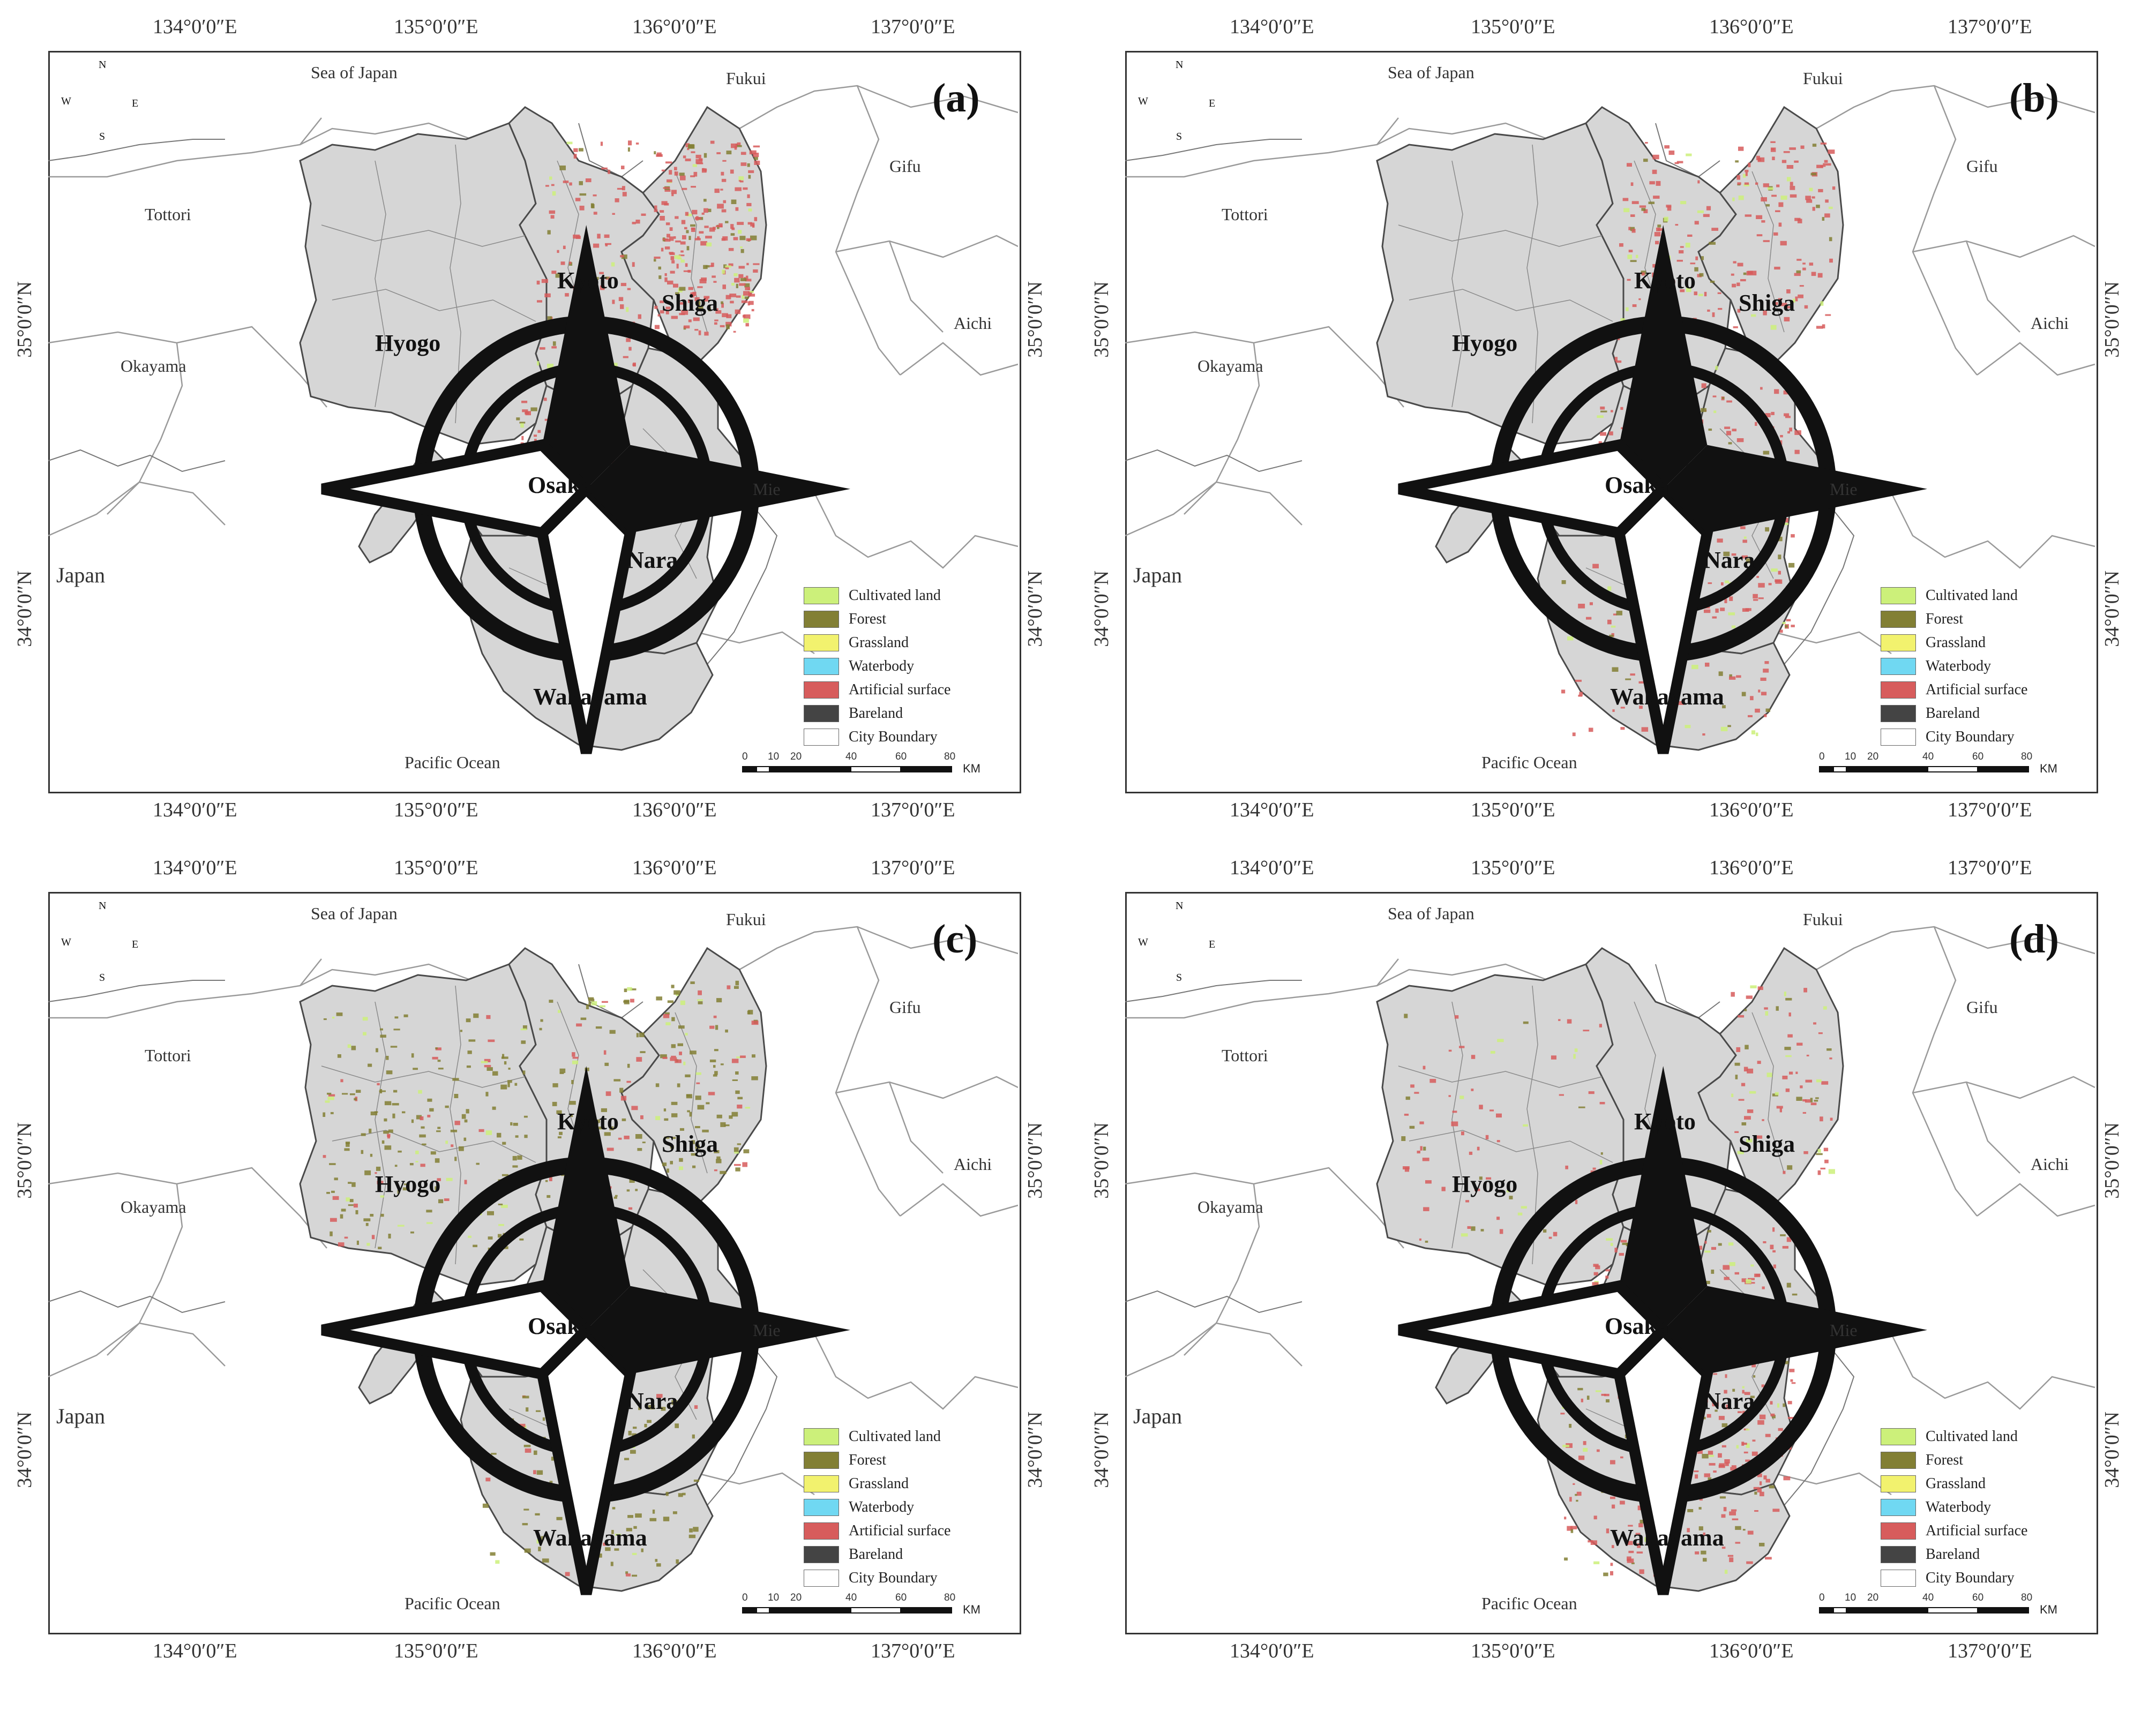 This screenshot has height=1726, width=2156. Describe the element at coordinates (877, 1437) in the screenshot. I see `legend-item: Cultivated land` at that location.